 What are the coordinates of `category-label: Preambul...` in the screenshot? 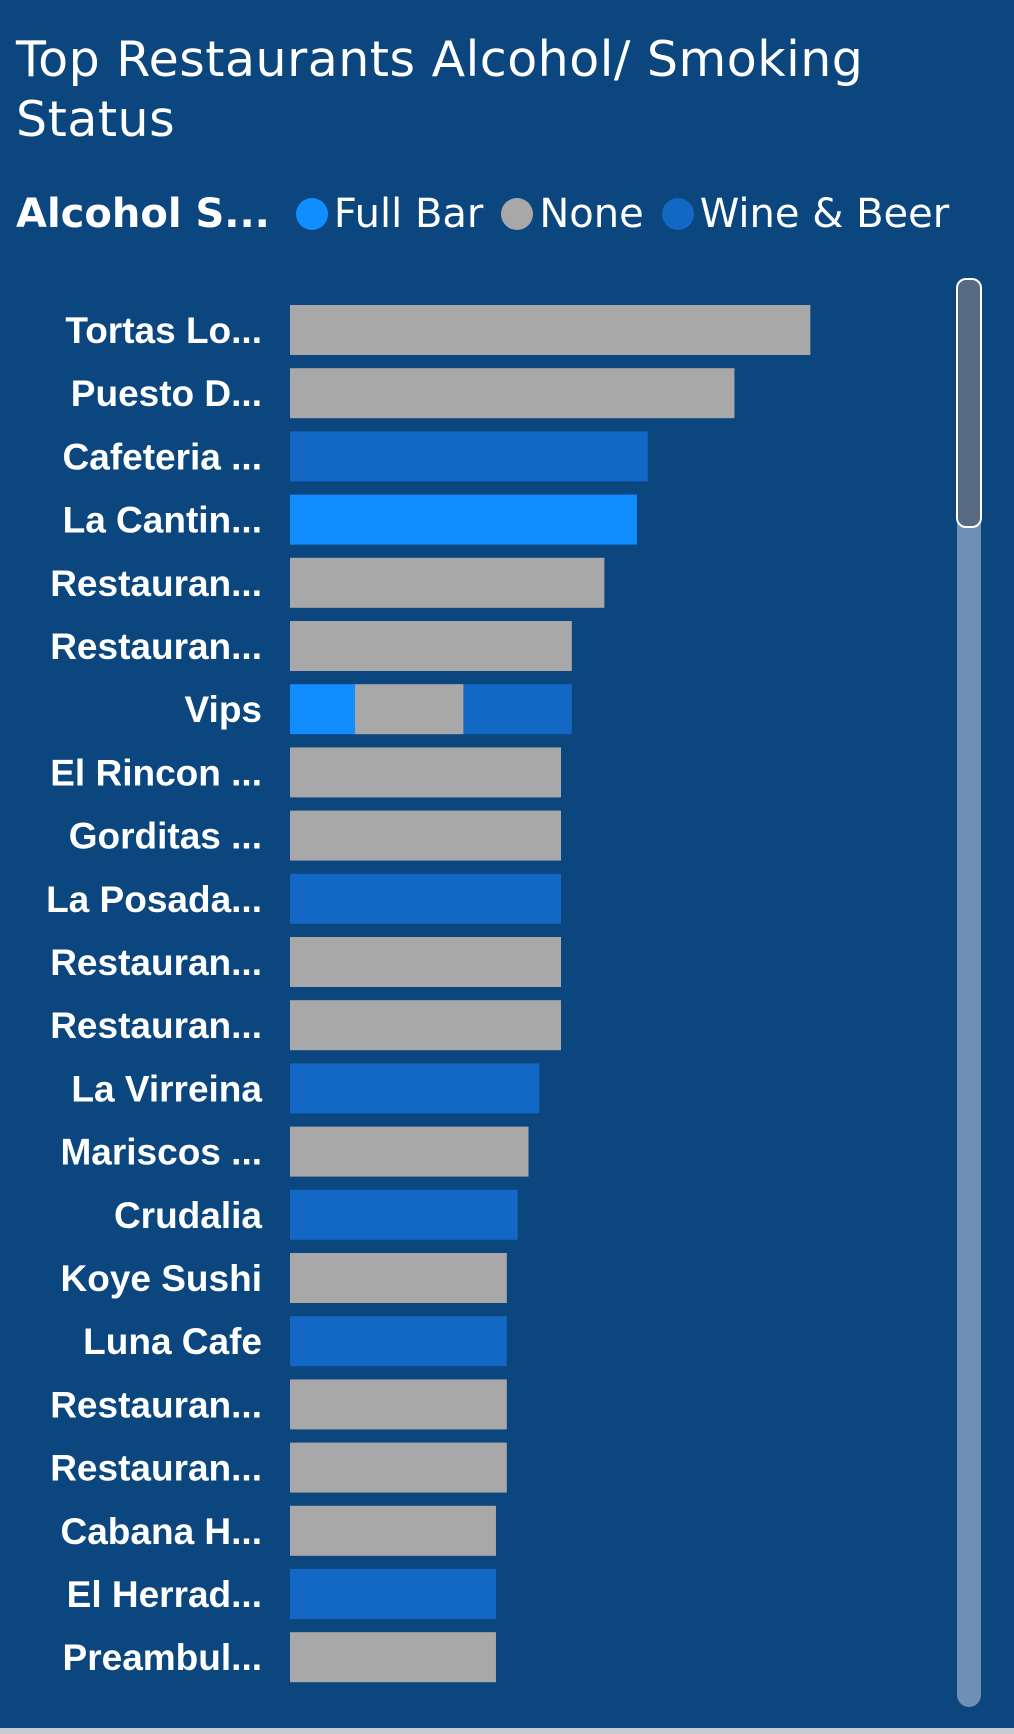 It's located at (162, 1657).